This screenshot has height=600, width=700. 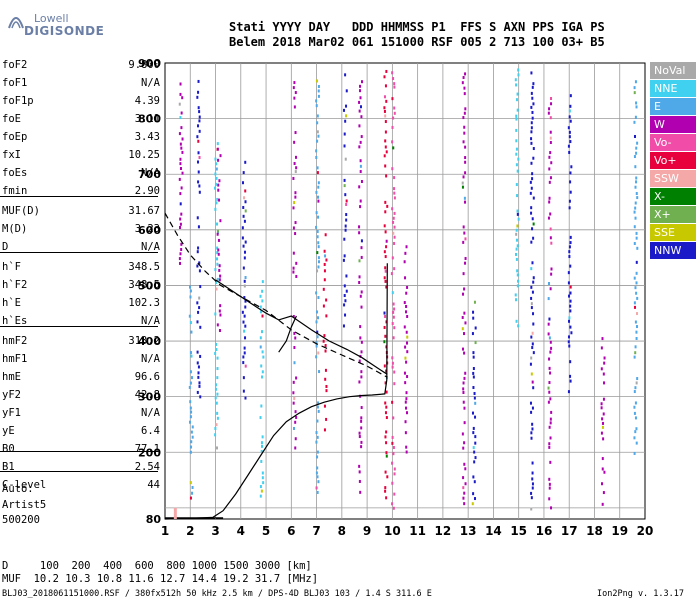 What do you see at coordinates (18, 489) in the screenshot?
I see `autoscale-line-1: Auto:` at bounding box center [18, 489].